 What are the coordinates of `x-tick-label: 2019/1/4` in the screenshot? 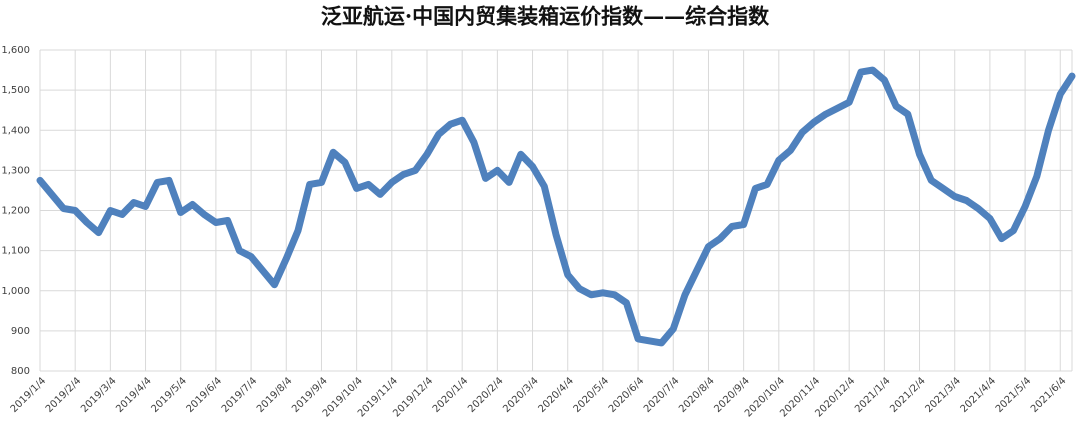 It's located at (29, 395).